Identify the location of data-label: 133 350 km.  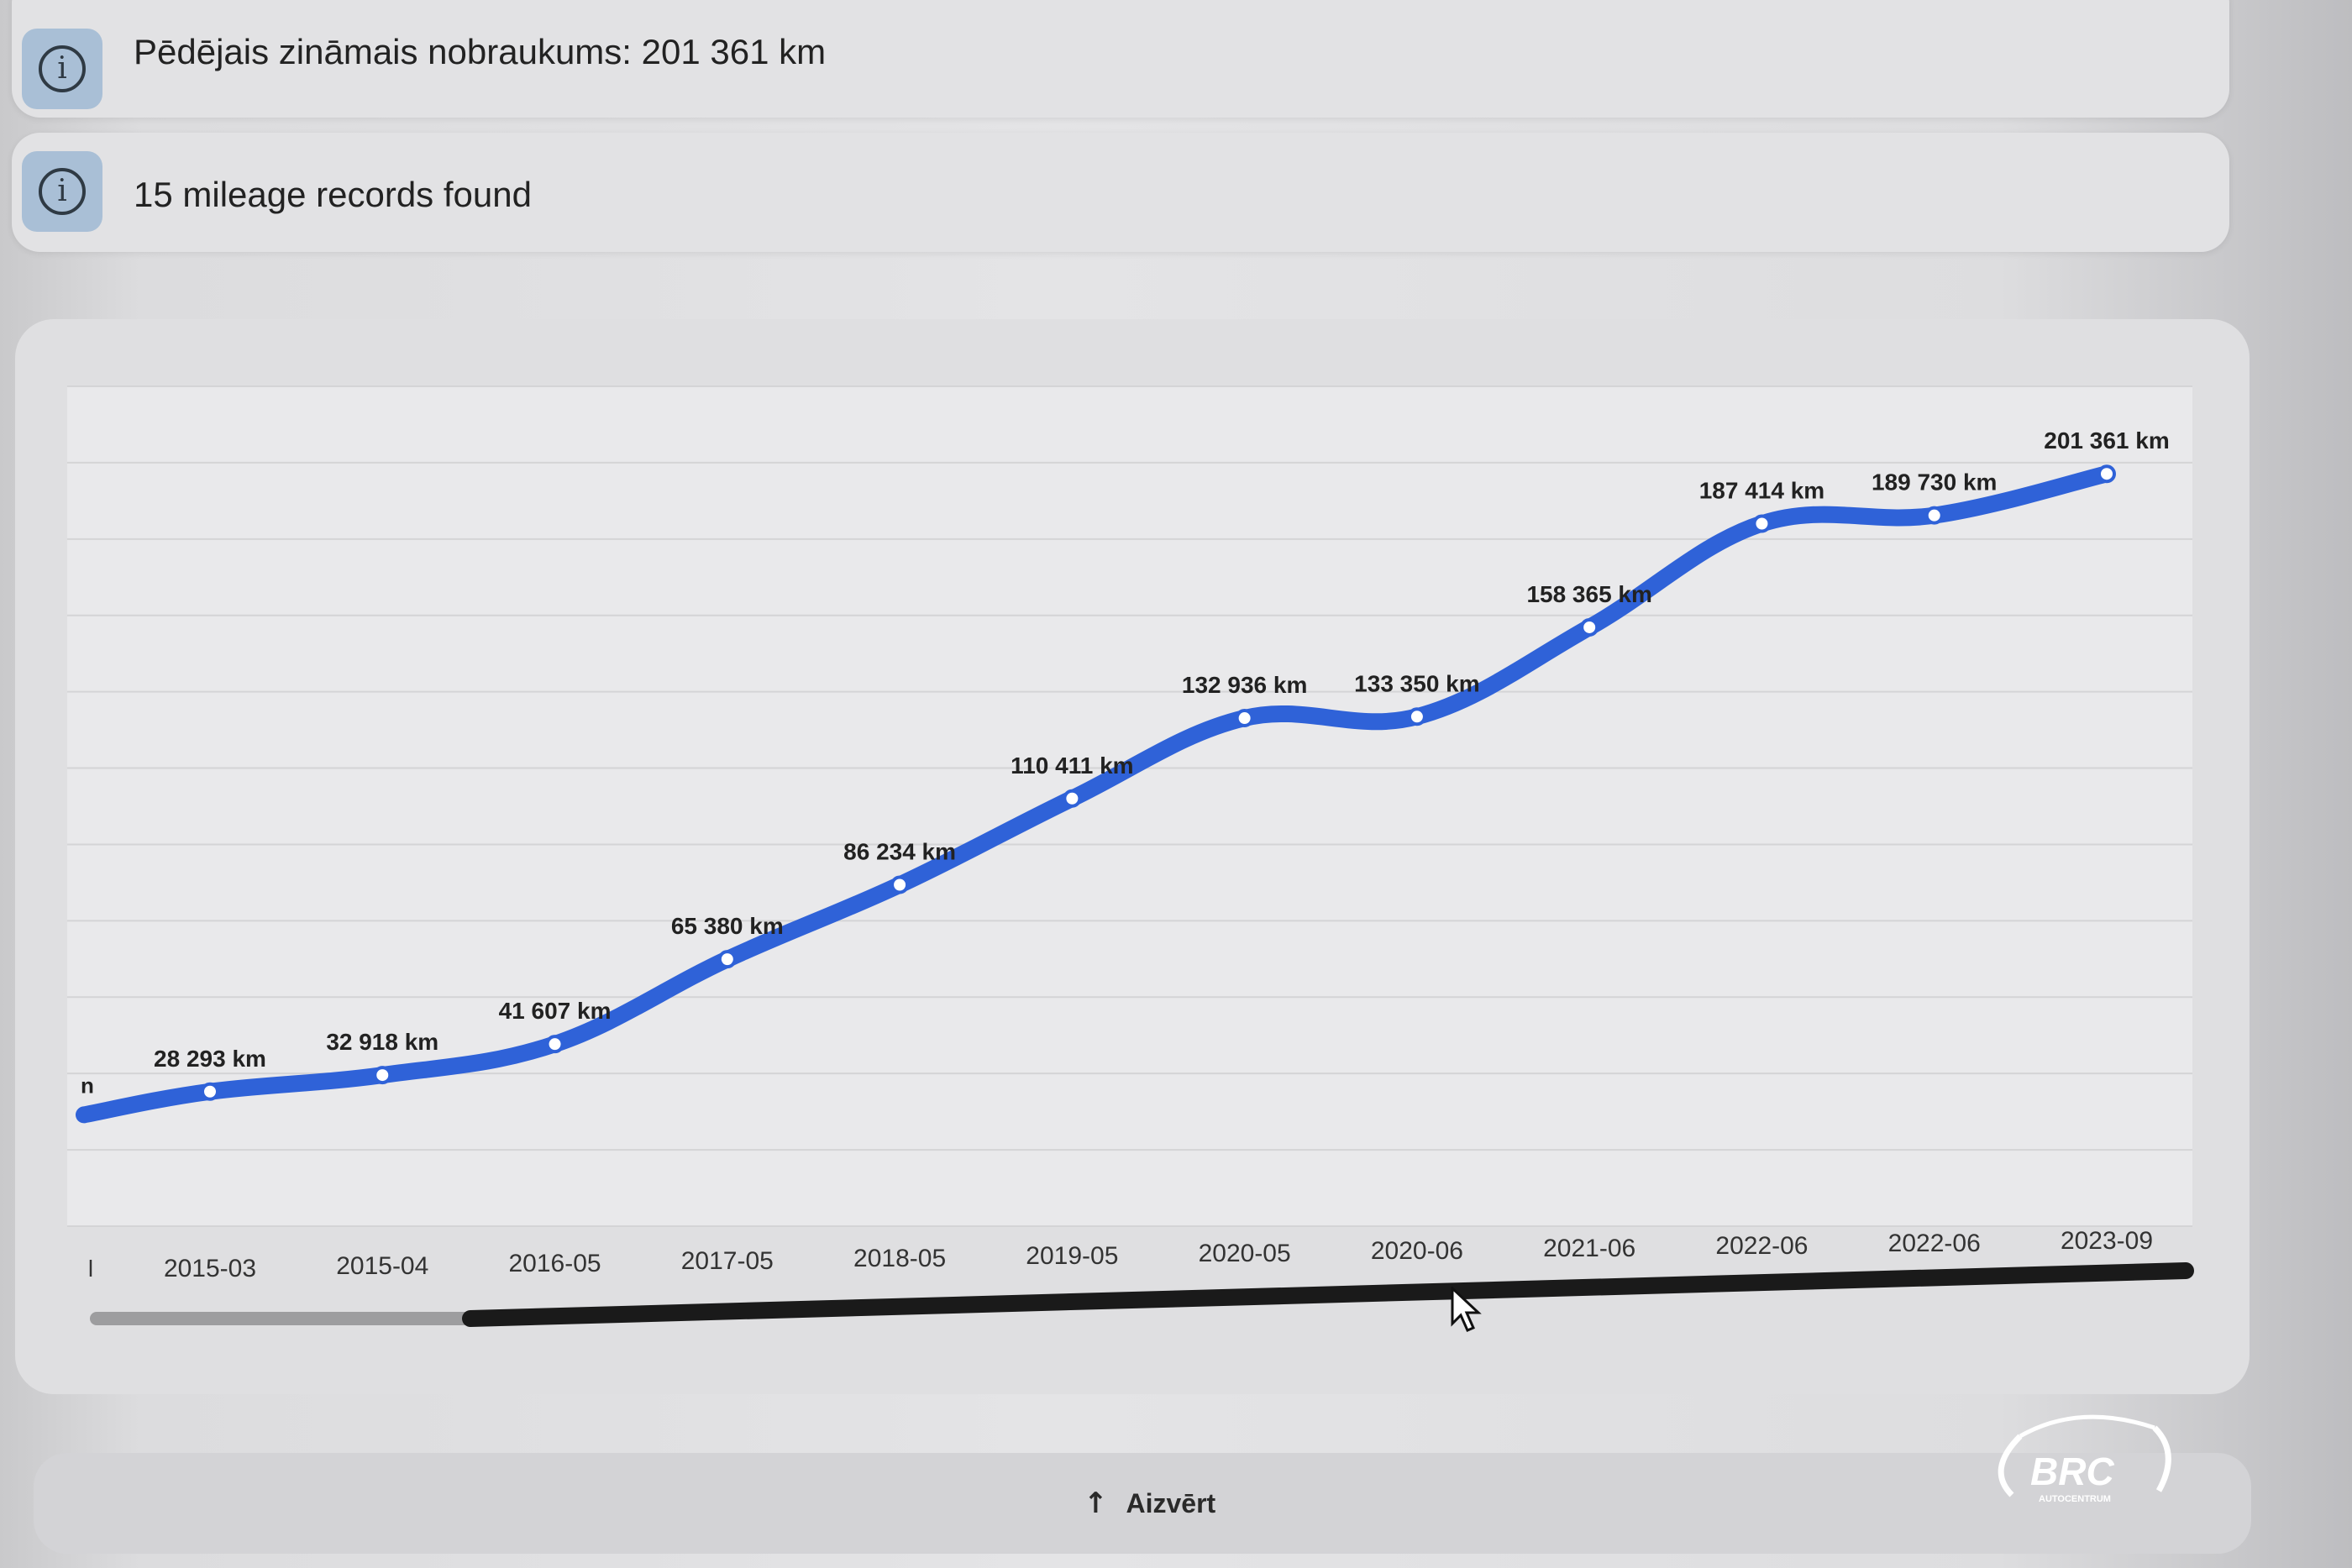
(1416, 683).